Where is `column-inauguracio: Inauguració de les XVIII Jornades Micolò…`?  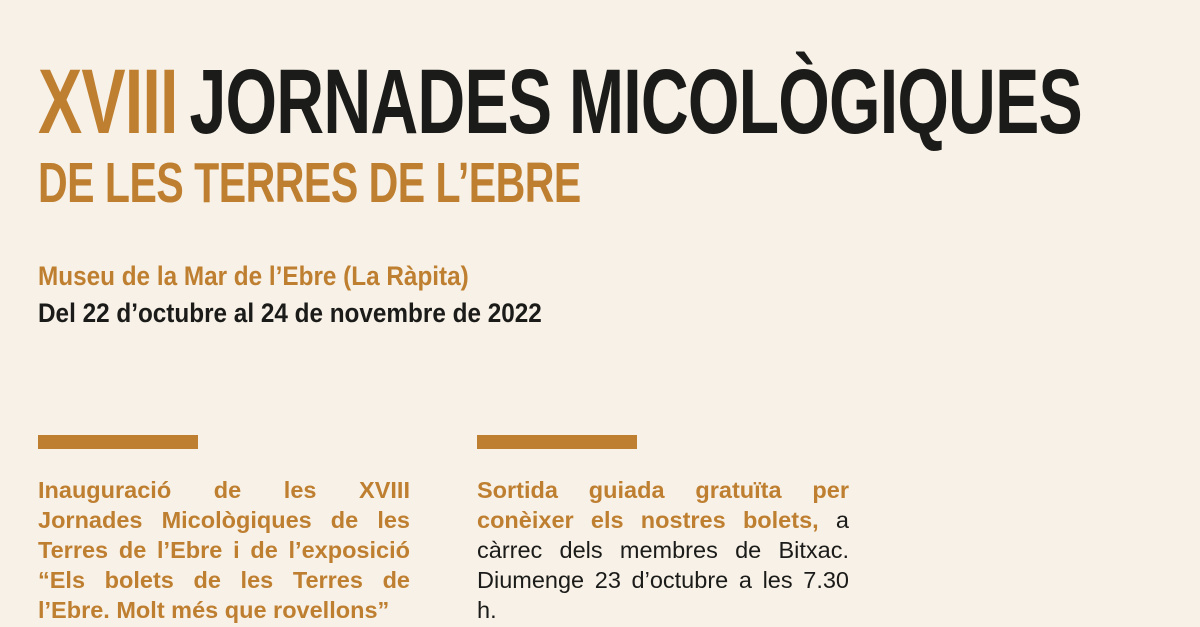
column-inauguracio: Inauguració de les XVIII Jornades Micolò… is located at coordinates (224, 531).